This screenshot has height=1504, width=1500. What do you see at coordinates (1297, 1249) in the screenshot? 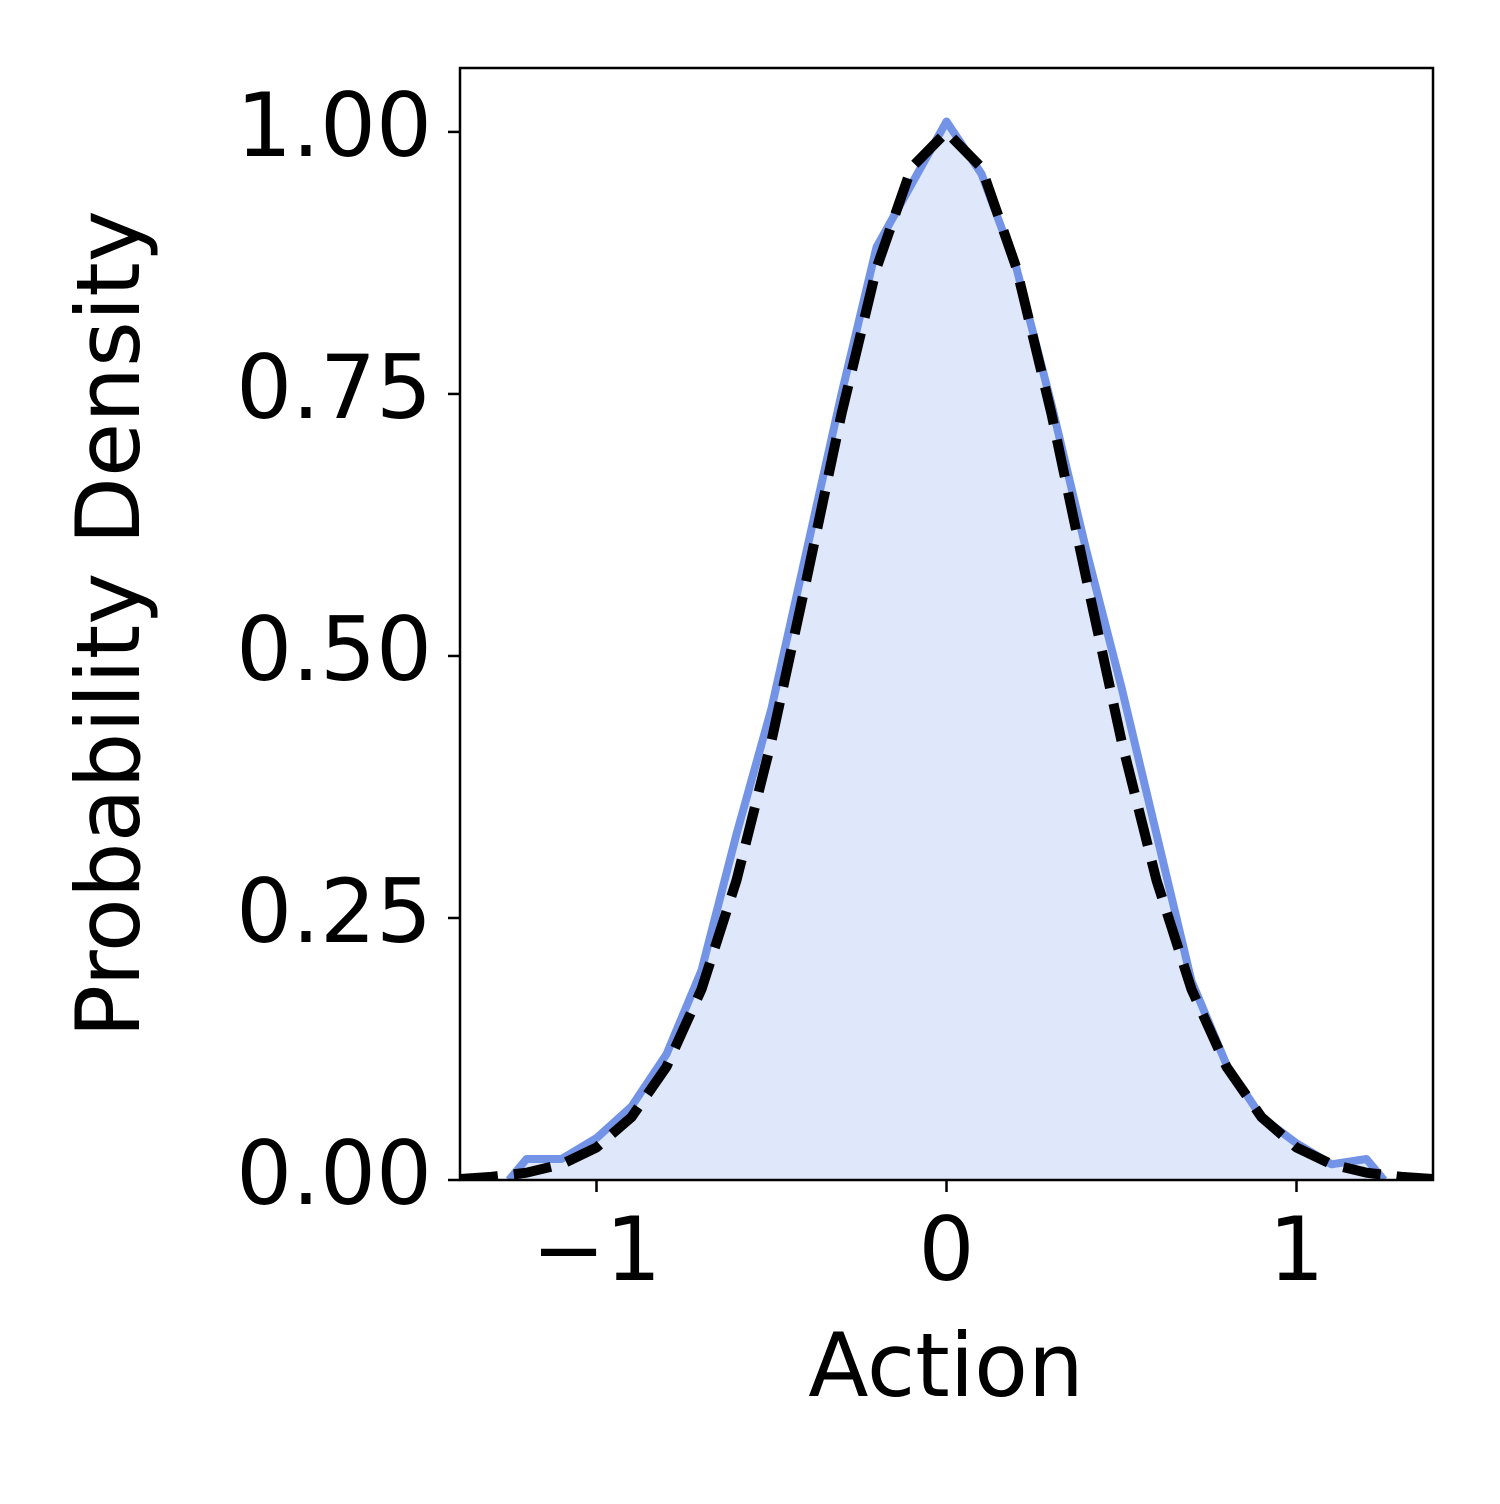
I see `x-tick-label: 1` at bounding box center [1297, 1249].